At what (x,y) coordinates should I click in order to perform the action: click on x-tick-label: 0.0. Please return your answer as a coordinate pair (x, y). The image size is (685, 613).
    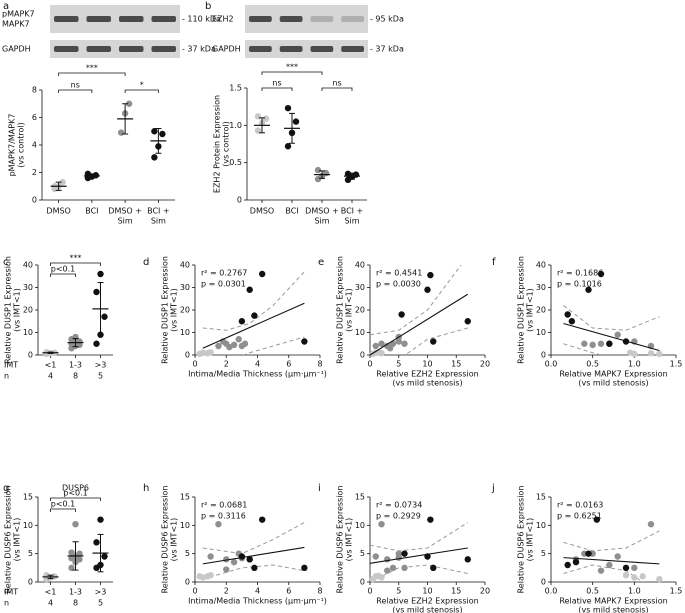
    Looking at the image, I should click on (551, 591).